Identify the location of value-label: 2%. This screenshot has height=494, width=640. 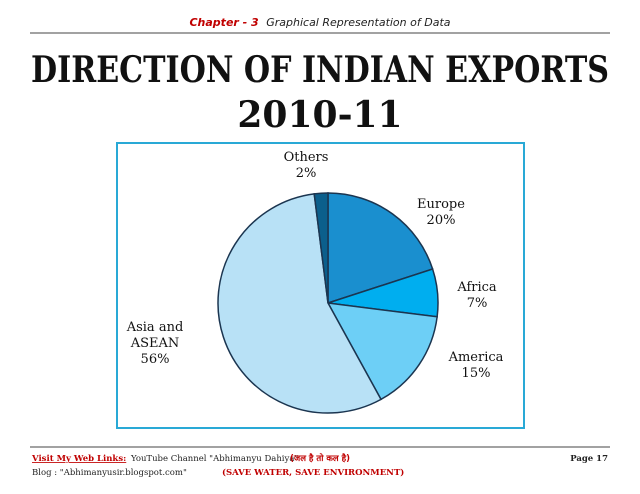
(306, 173).